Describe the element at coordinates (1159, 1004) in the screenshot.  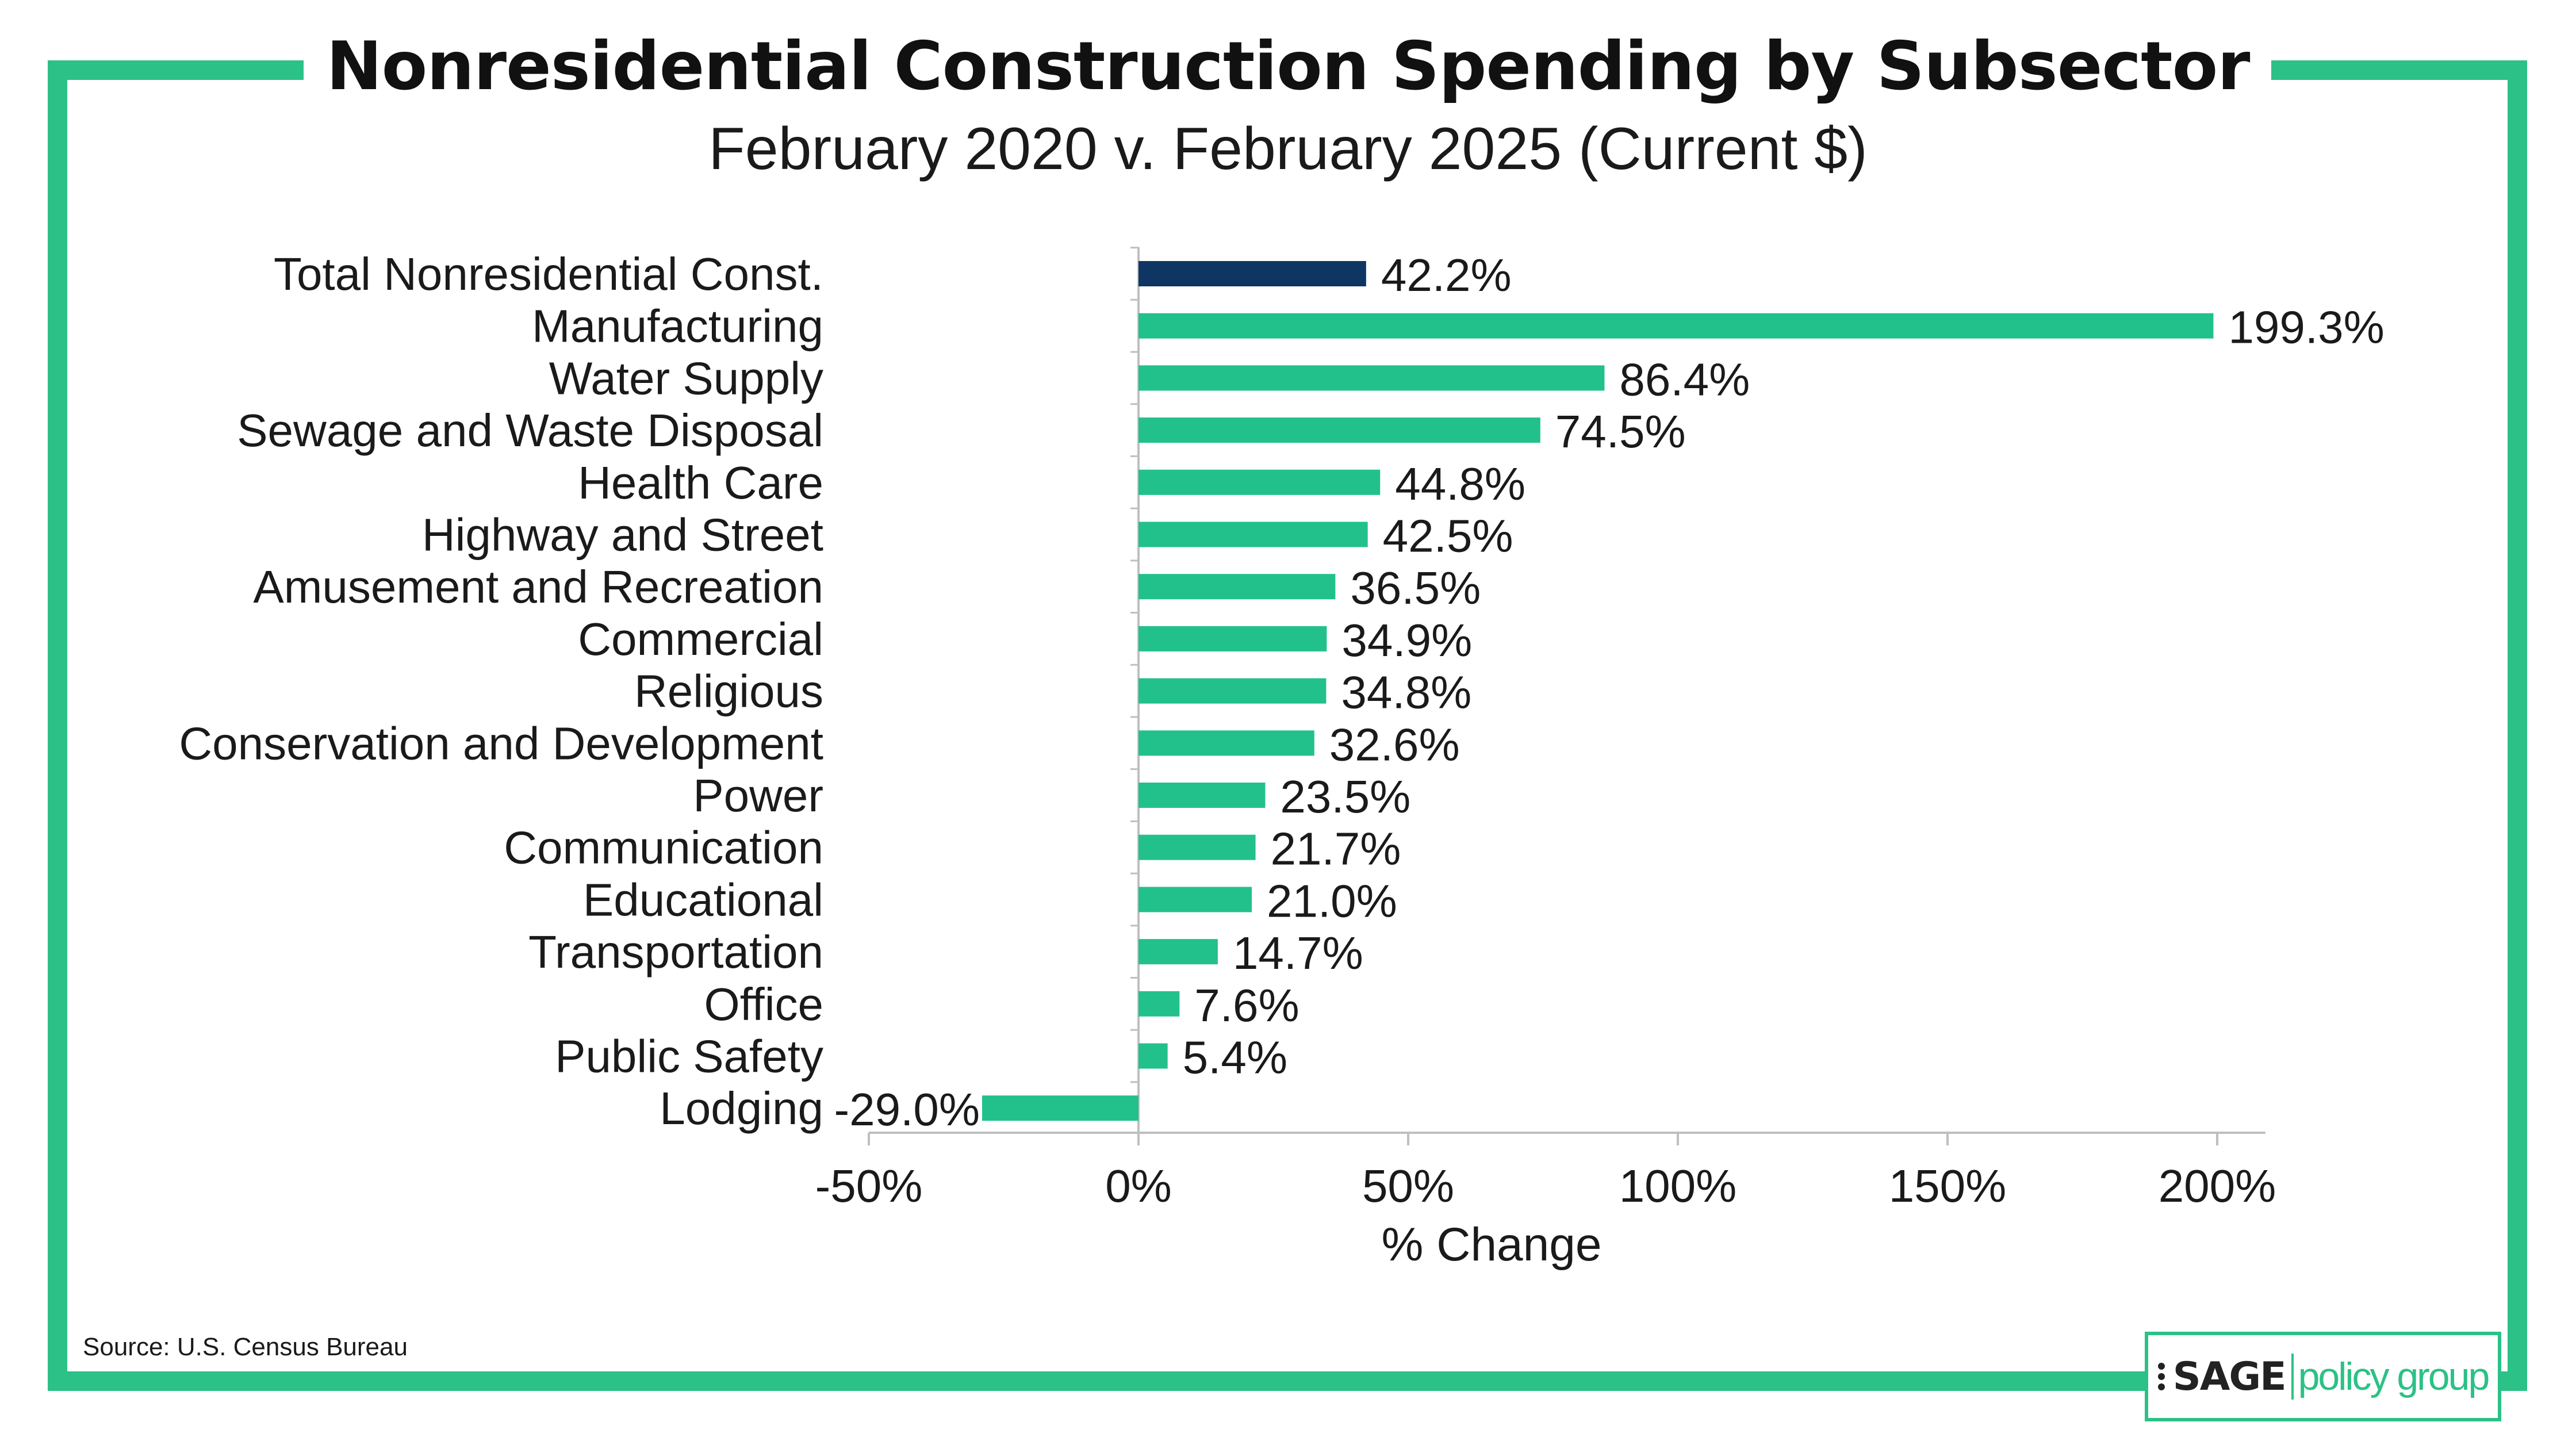
I see `bar-office` at that location.